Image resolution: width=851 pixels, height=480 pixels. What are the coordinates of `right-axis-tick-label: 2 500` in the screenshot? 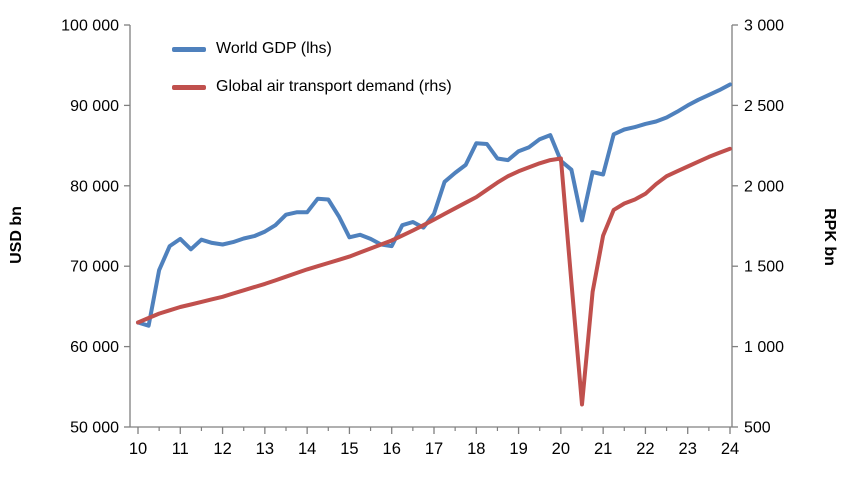 It's located at (764, 106).